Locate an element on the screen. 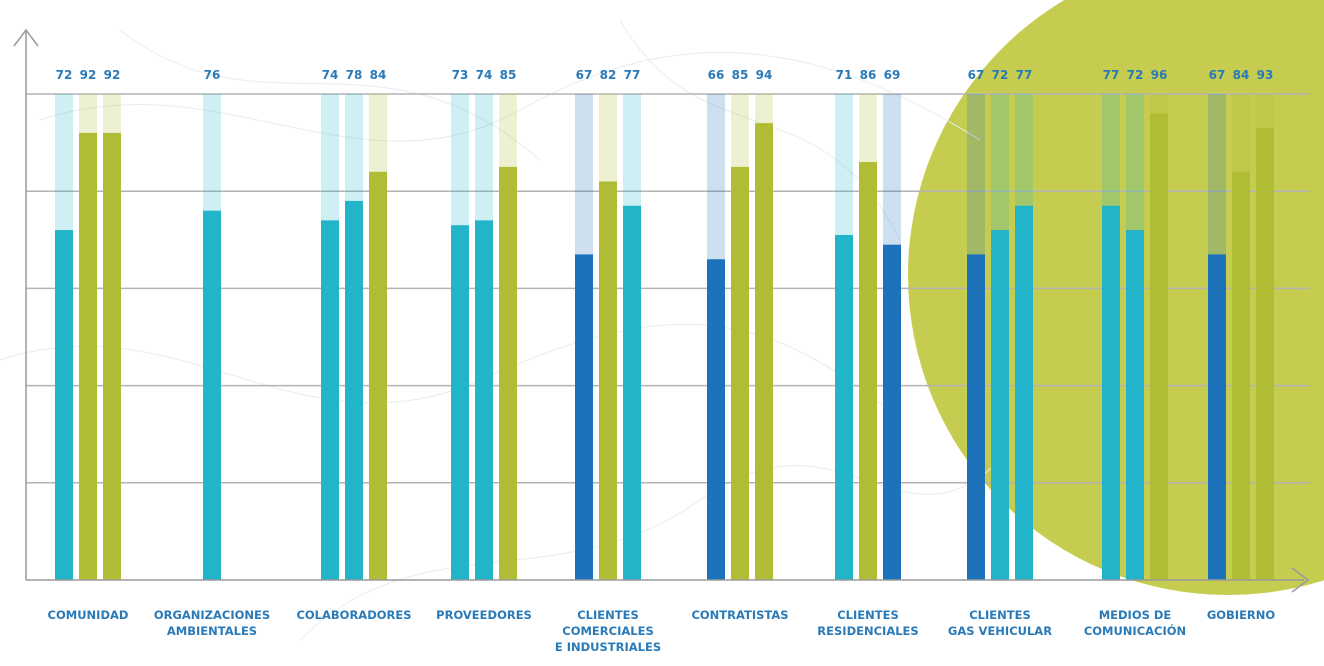  category-label: ORGANIZACIONES is located at coordinates (212, 615).